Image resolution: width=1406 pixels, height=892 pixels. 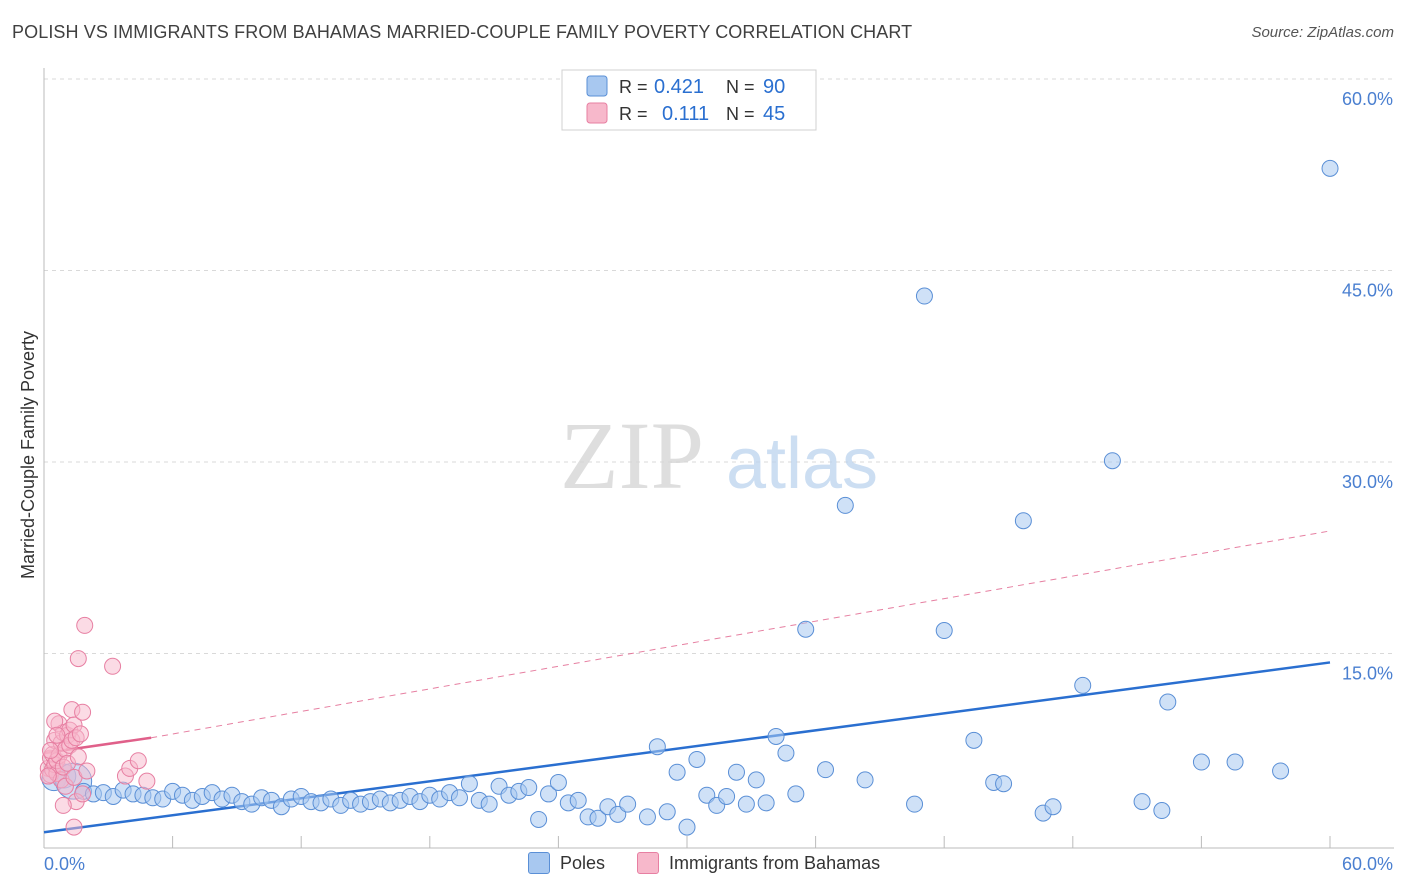 I want to click on stats-n-label-poles: N =, so click(x=740, y=87).